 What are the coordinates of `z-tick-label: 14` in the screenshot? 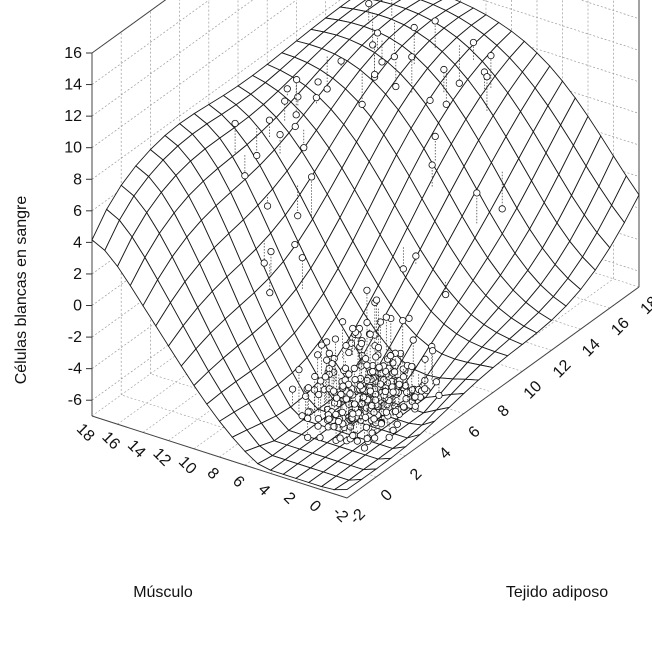 It's located at (73, 85).